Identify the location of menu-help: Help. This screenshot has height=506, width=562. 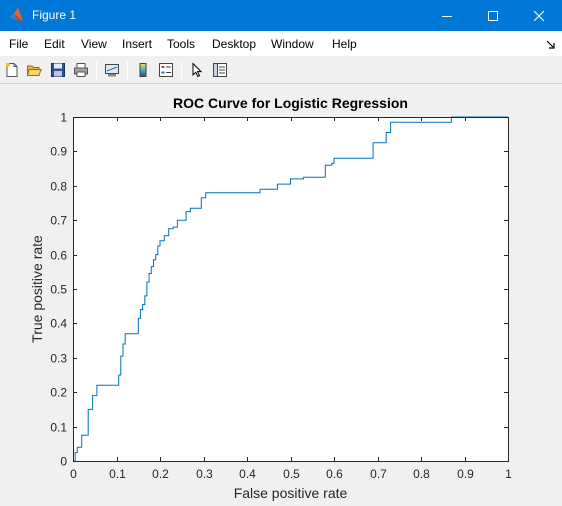
(344, 44).